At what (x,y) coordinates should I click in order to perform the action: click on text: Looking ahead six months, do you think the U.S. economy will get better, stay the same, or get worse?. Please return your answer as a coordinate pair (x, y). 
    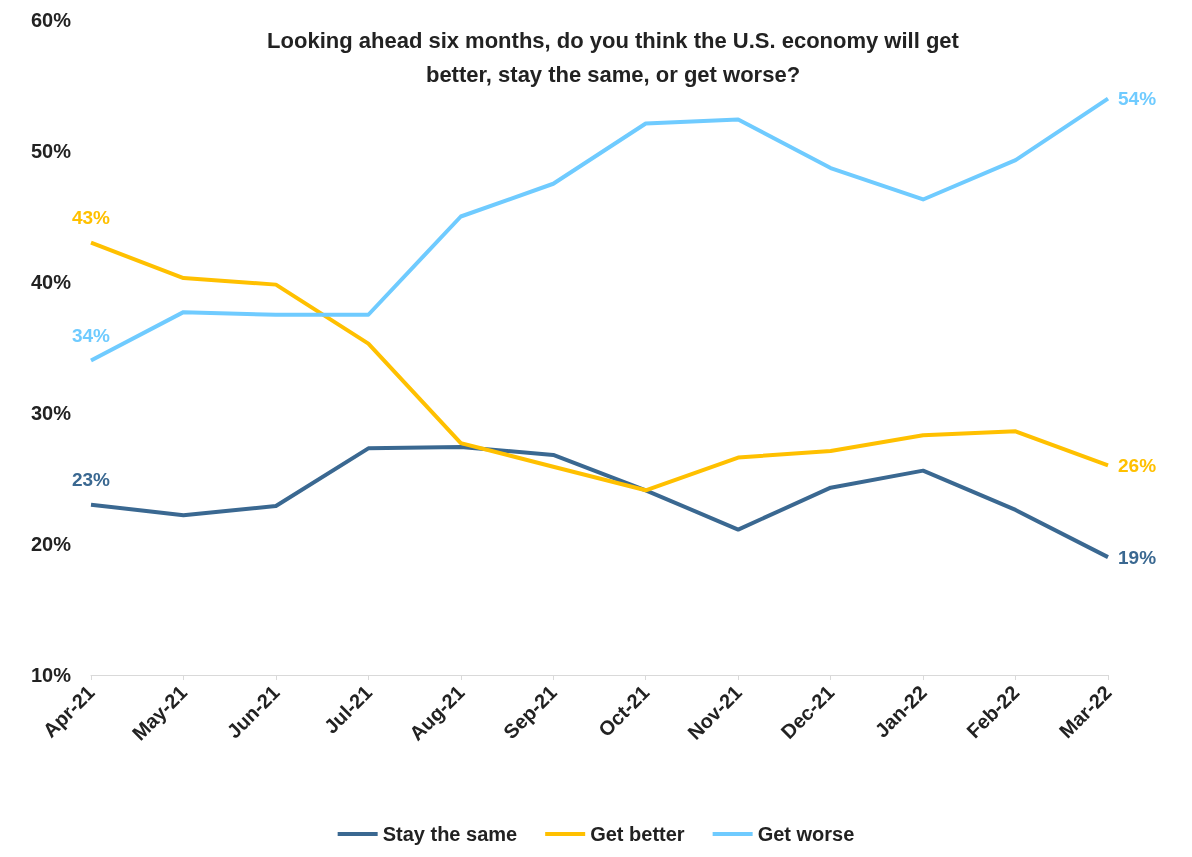
    Looking at the image, I should click on (613, 57).